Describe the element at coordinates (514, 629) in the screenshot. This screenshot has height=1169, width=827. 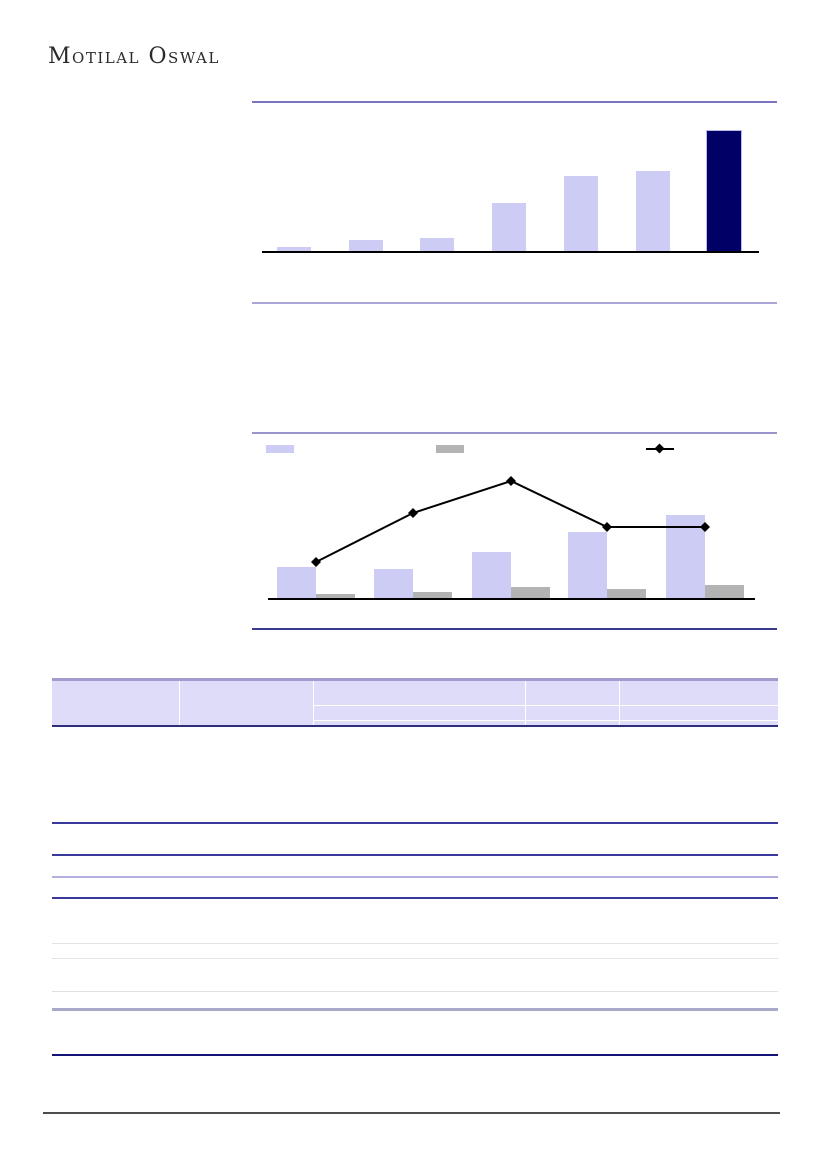
I see `chart2-bottom-rule` at that location.